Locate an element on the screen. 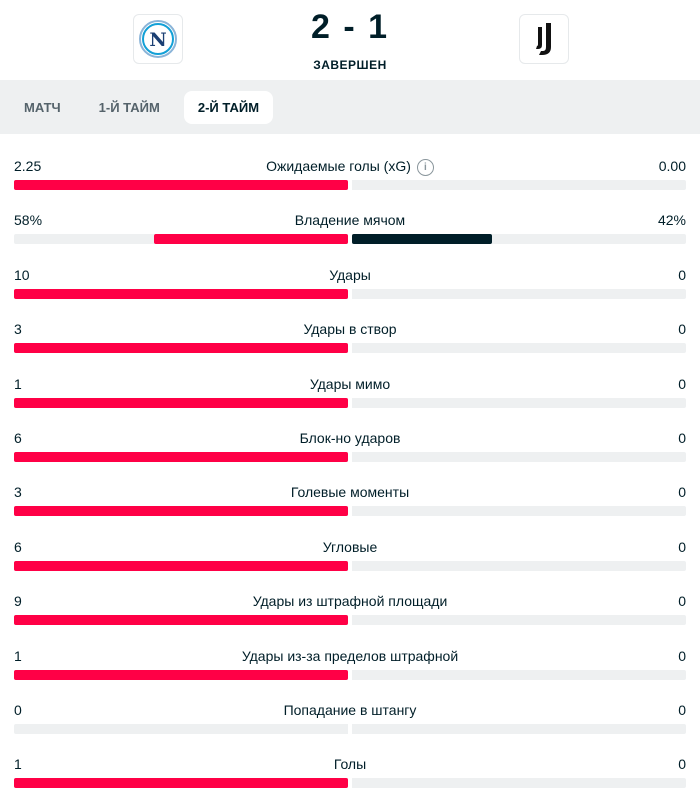 This screenshot has width=700, height=806. stat-label: Удары is located at coordinates (350, 275).